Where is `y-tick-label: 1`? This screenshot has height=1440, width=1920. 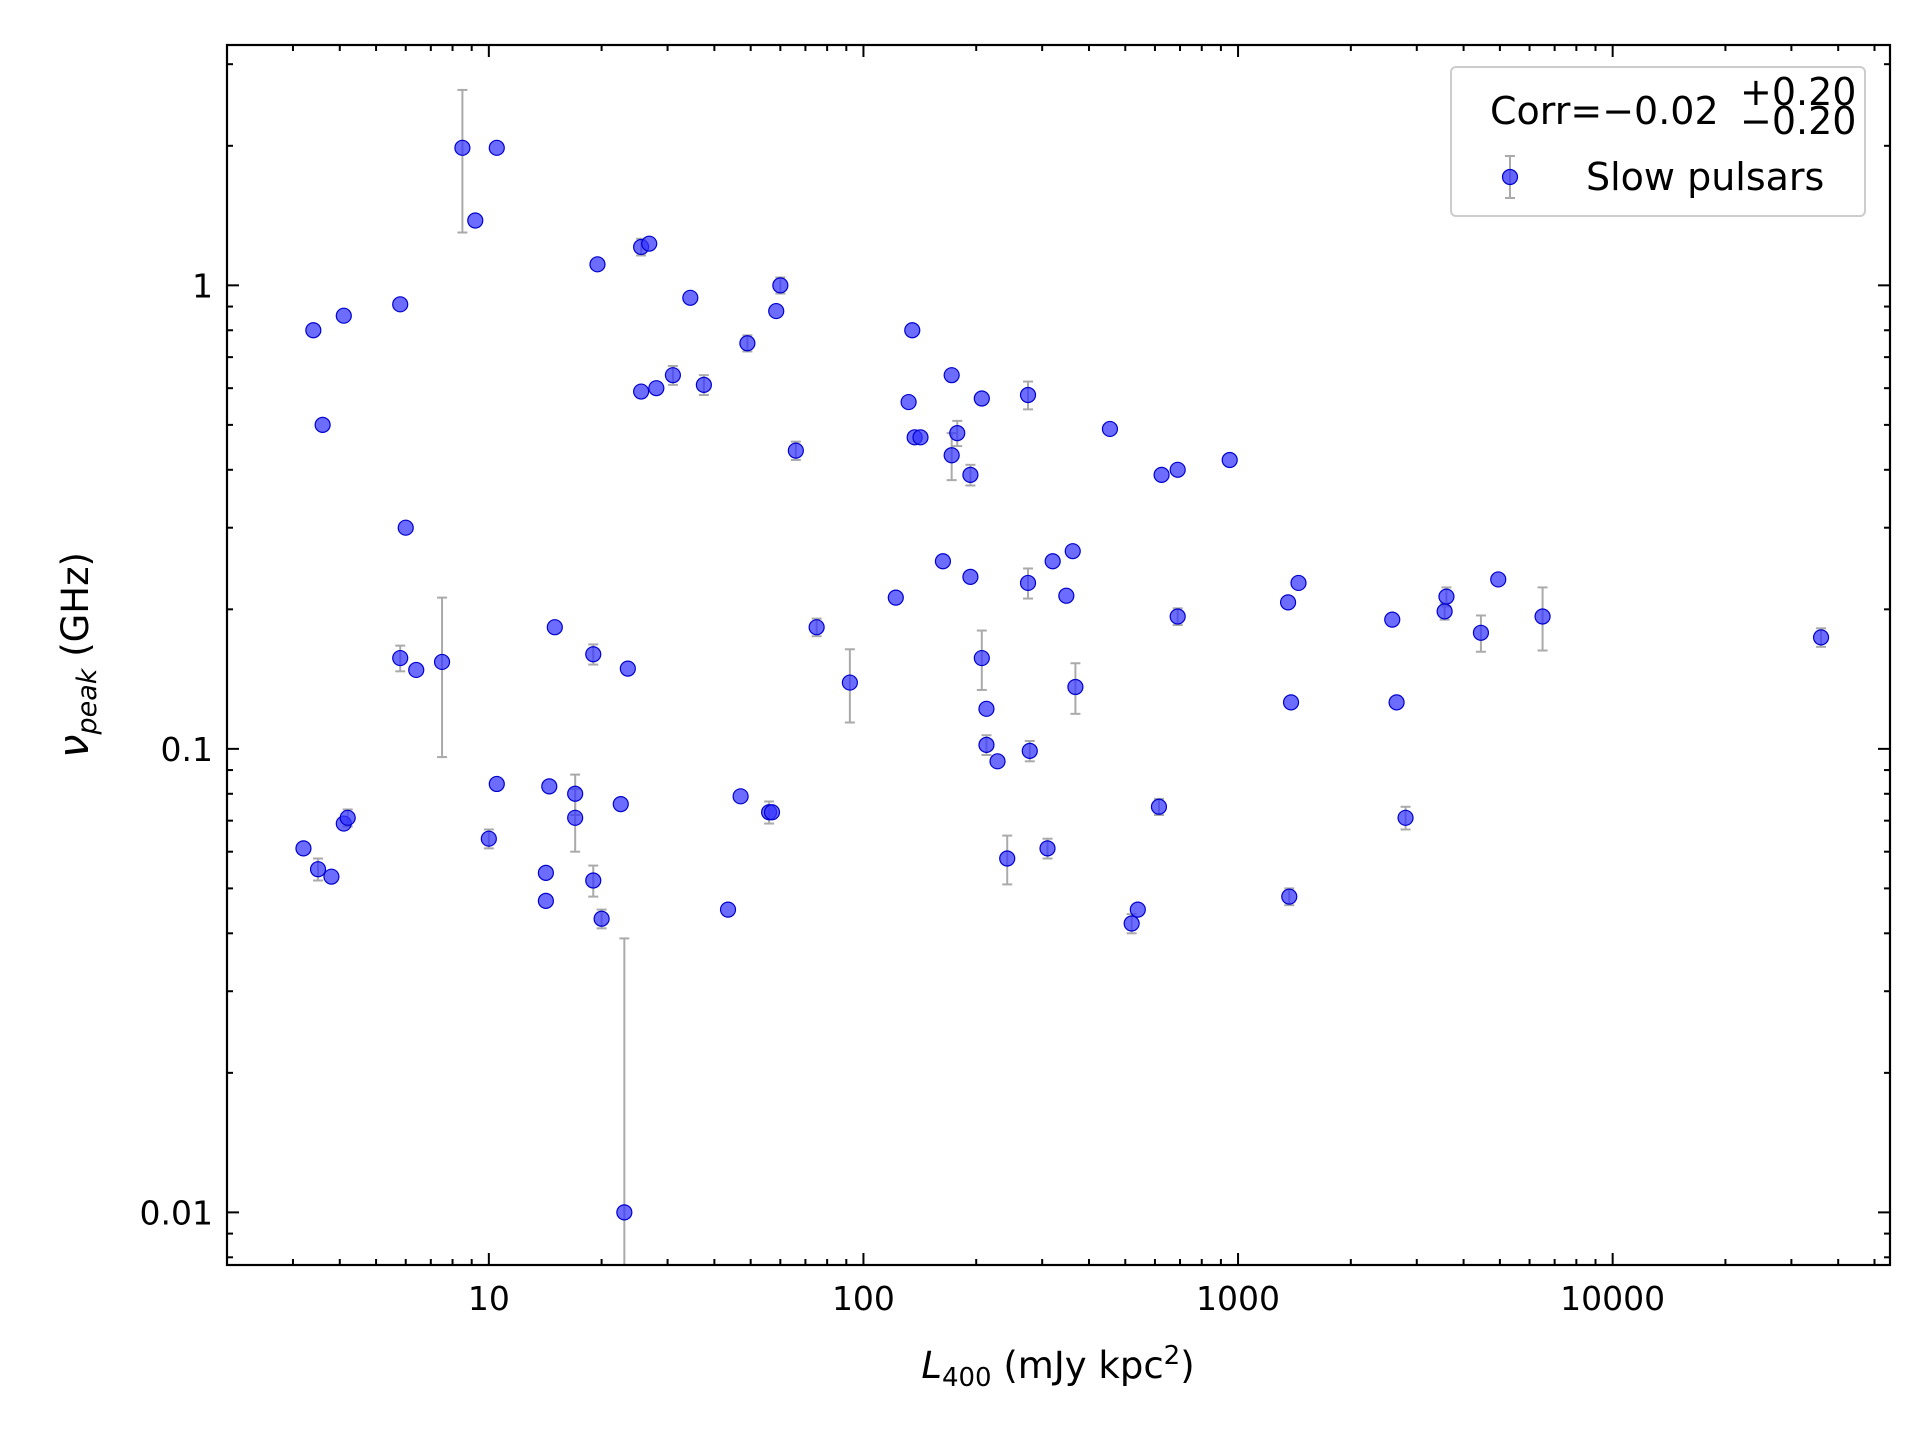 y-tick-label: 1 is located at coordinates (202, 285).